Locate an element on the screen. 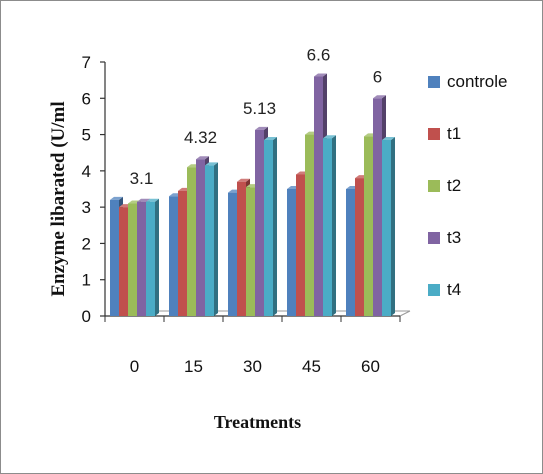 The image size is (543, 474). x-tick-label: 45 is located at coordinates (311, 366).